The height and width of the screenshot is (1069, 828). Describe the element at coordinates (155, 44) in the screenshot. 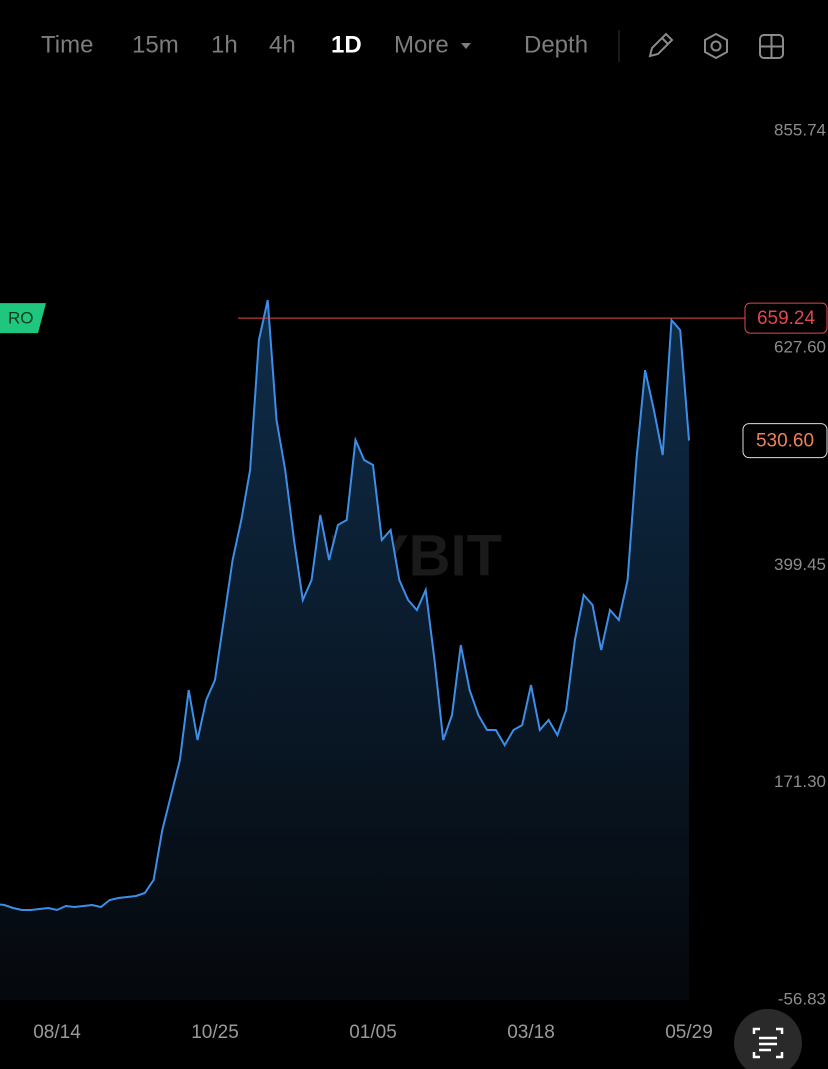

I see `toolbar-item: 15m` at that location.